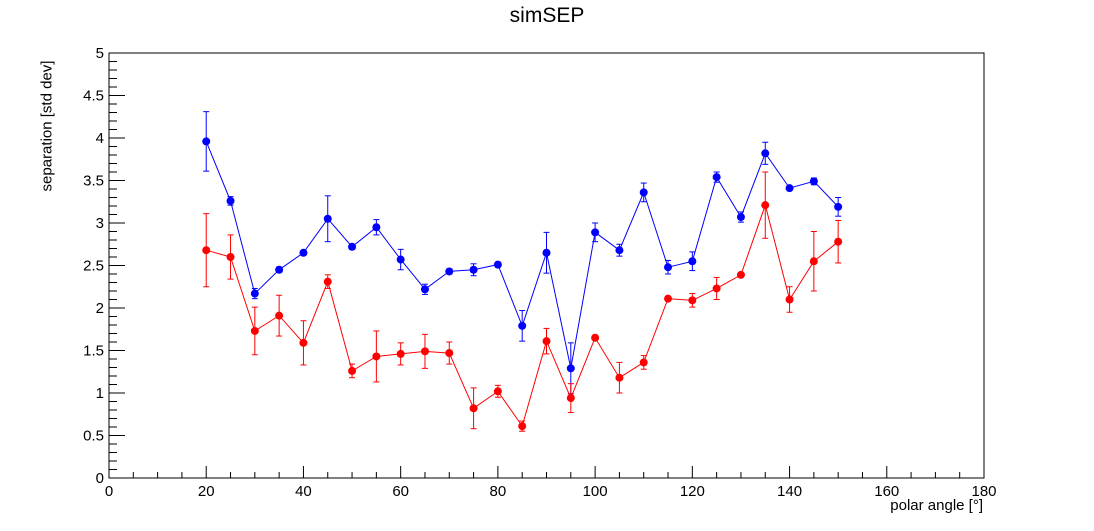  Describe the element at coordinates (692, 491) in the screenshot. I see `x-tick-label: 120` at that location.